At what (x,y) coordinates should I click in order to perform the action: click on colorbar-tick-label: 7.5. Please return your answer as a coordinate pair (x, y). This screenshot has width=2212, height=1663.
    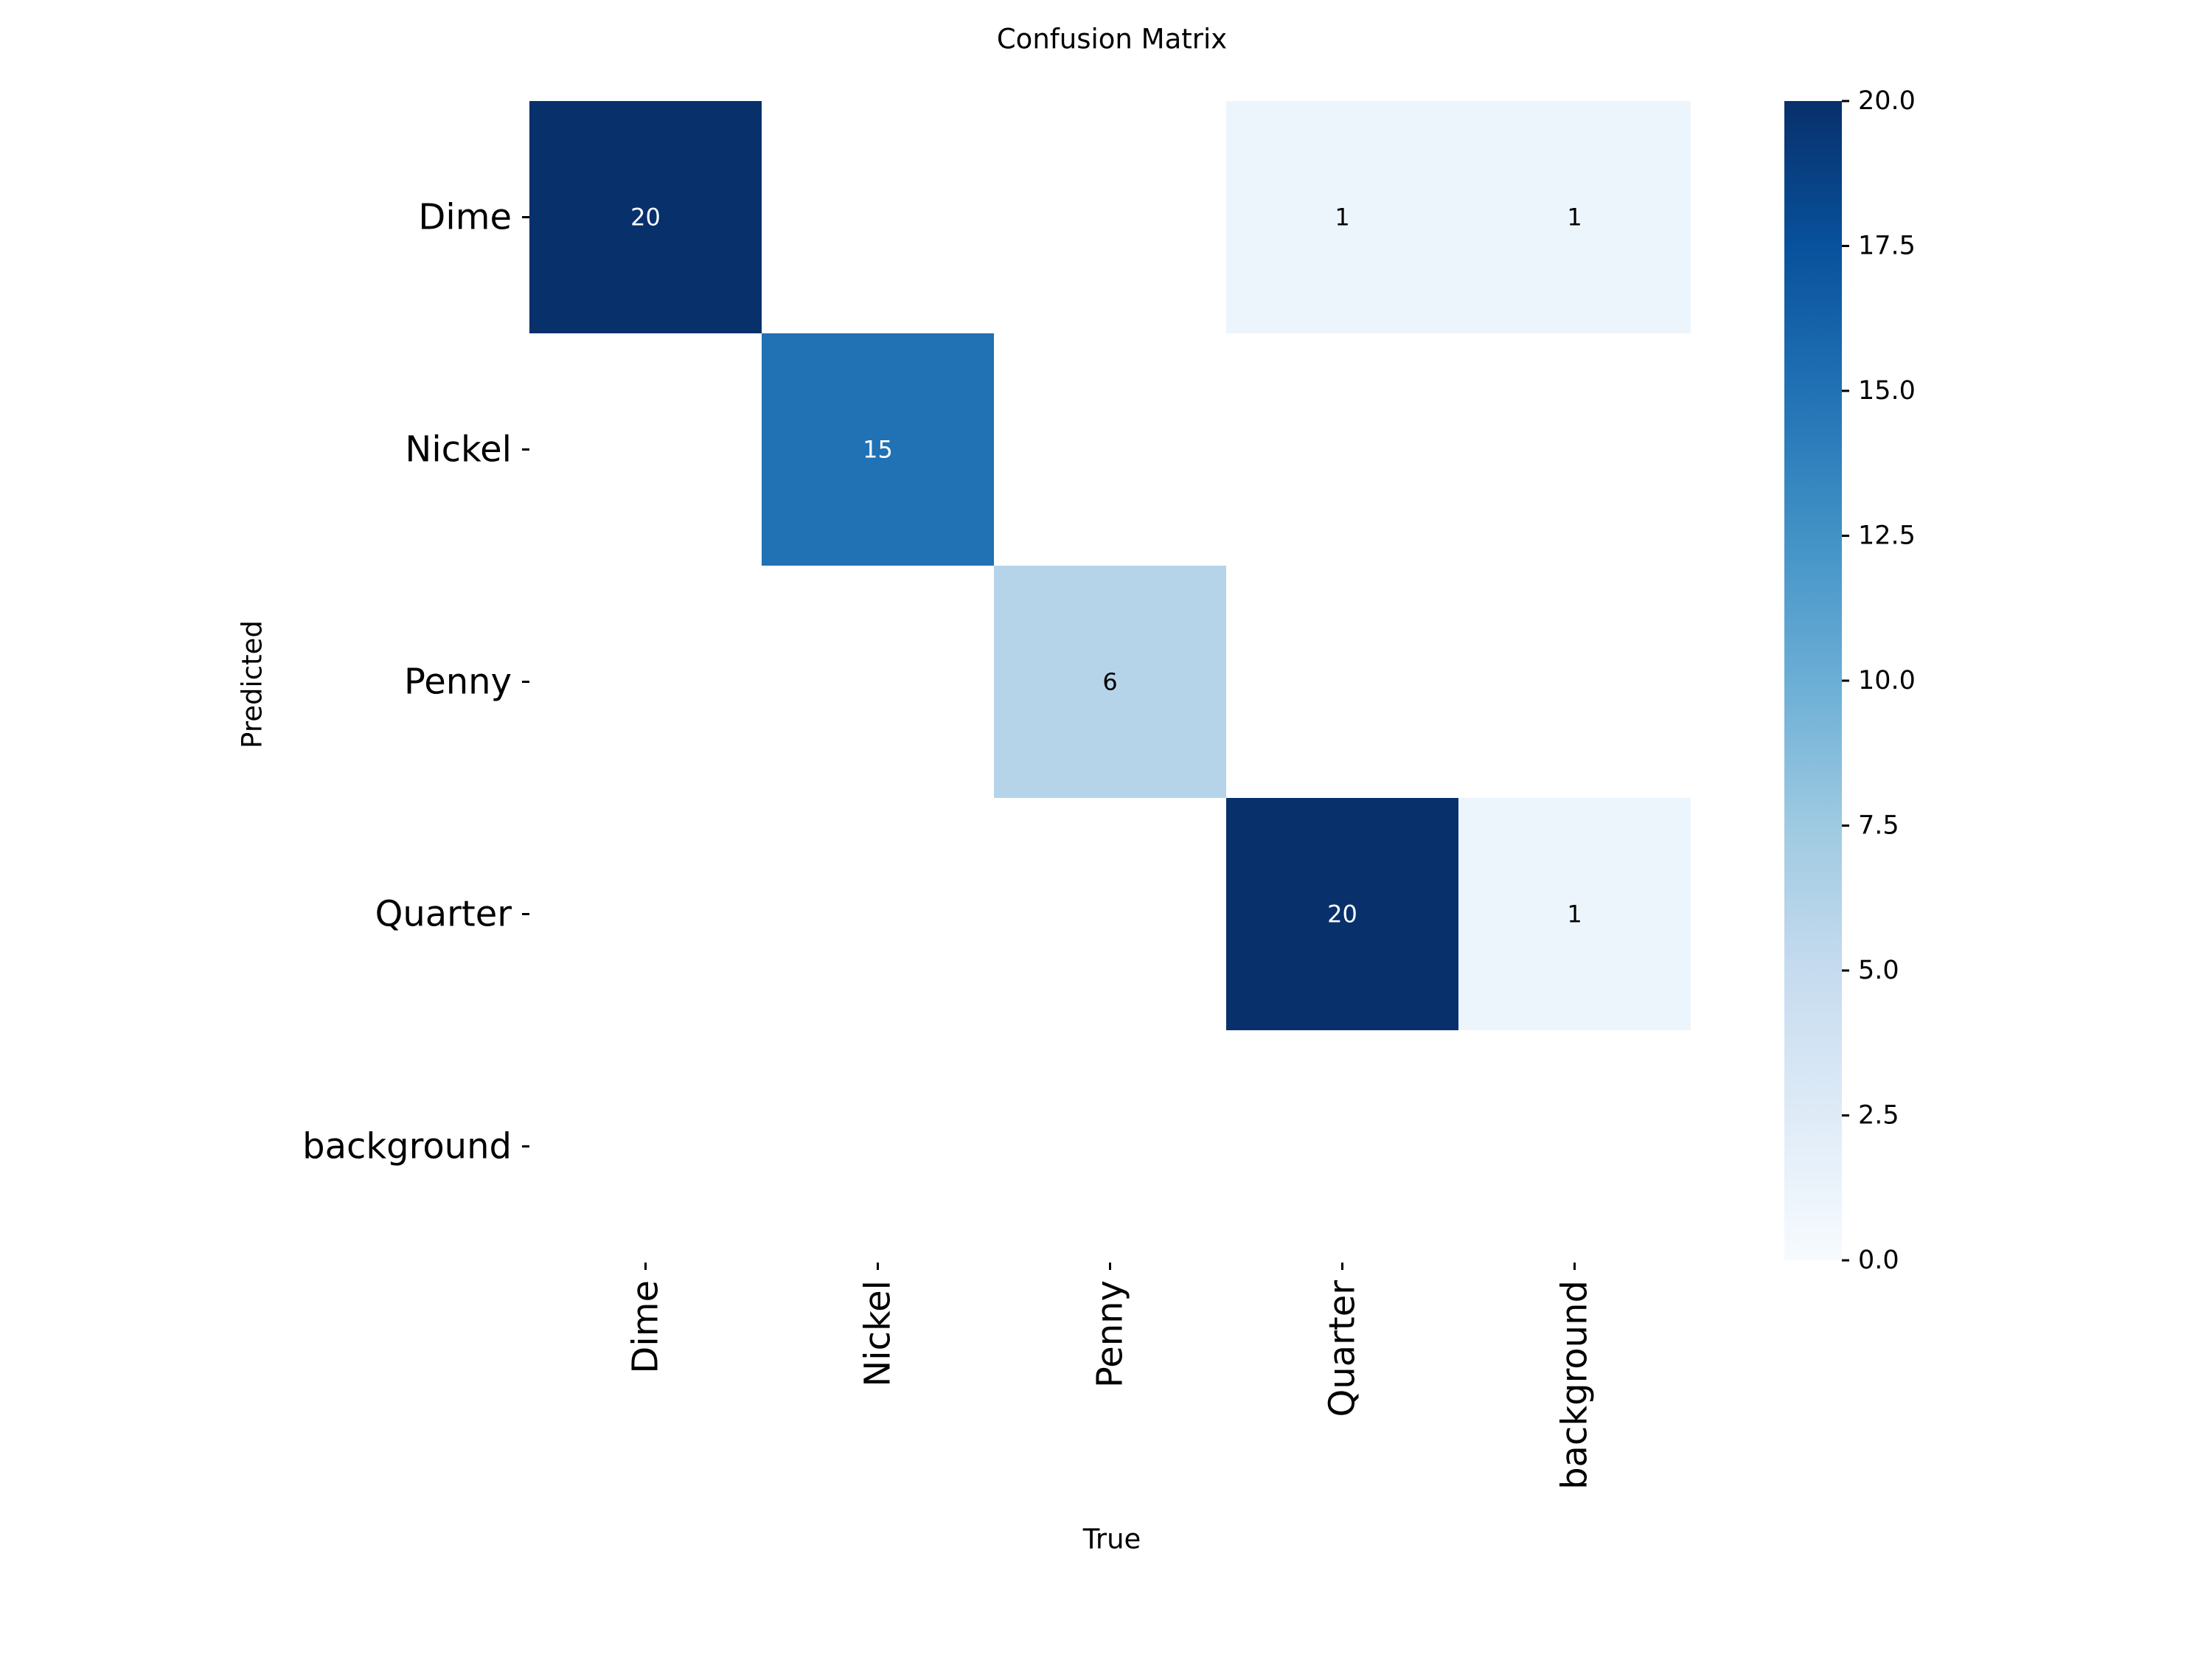
    Looking at the image, I should click on (1878, 826).